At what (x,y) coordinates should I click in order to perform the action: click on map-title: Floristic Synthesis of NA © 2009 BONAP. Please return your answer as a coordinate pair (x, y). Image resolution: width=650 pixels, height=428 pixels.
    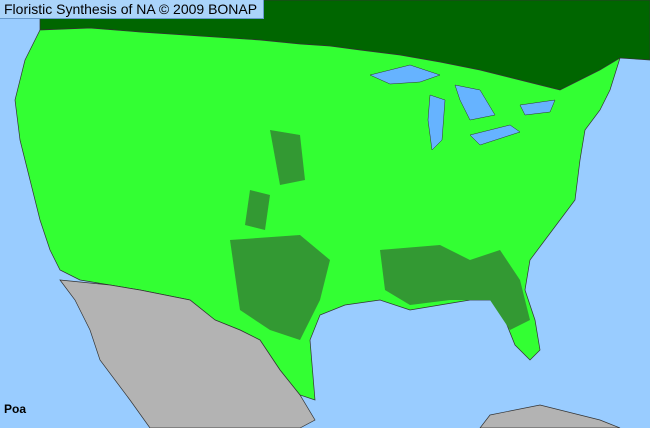
    Looking at the image, I should click on (132, 9).